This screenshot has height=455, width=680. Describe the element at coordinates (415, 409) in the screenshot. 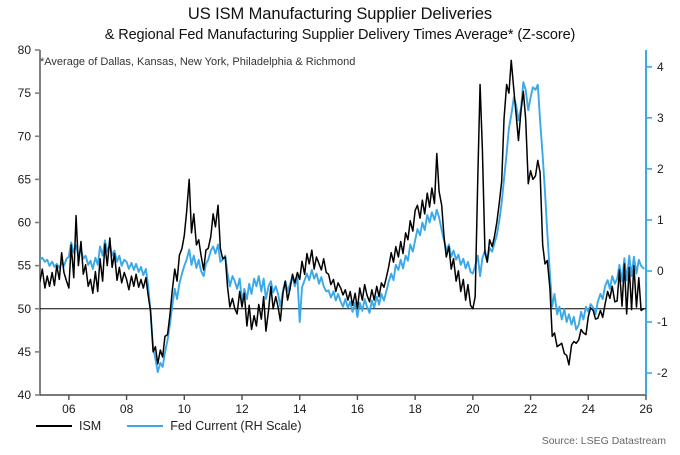

I see `x-axis-tick-label: 18` at that location.